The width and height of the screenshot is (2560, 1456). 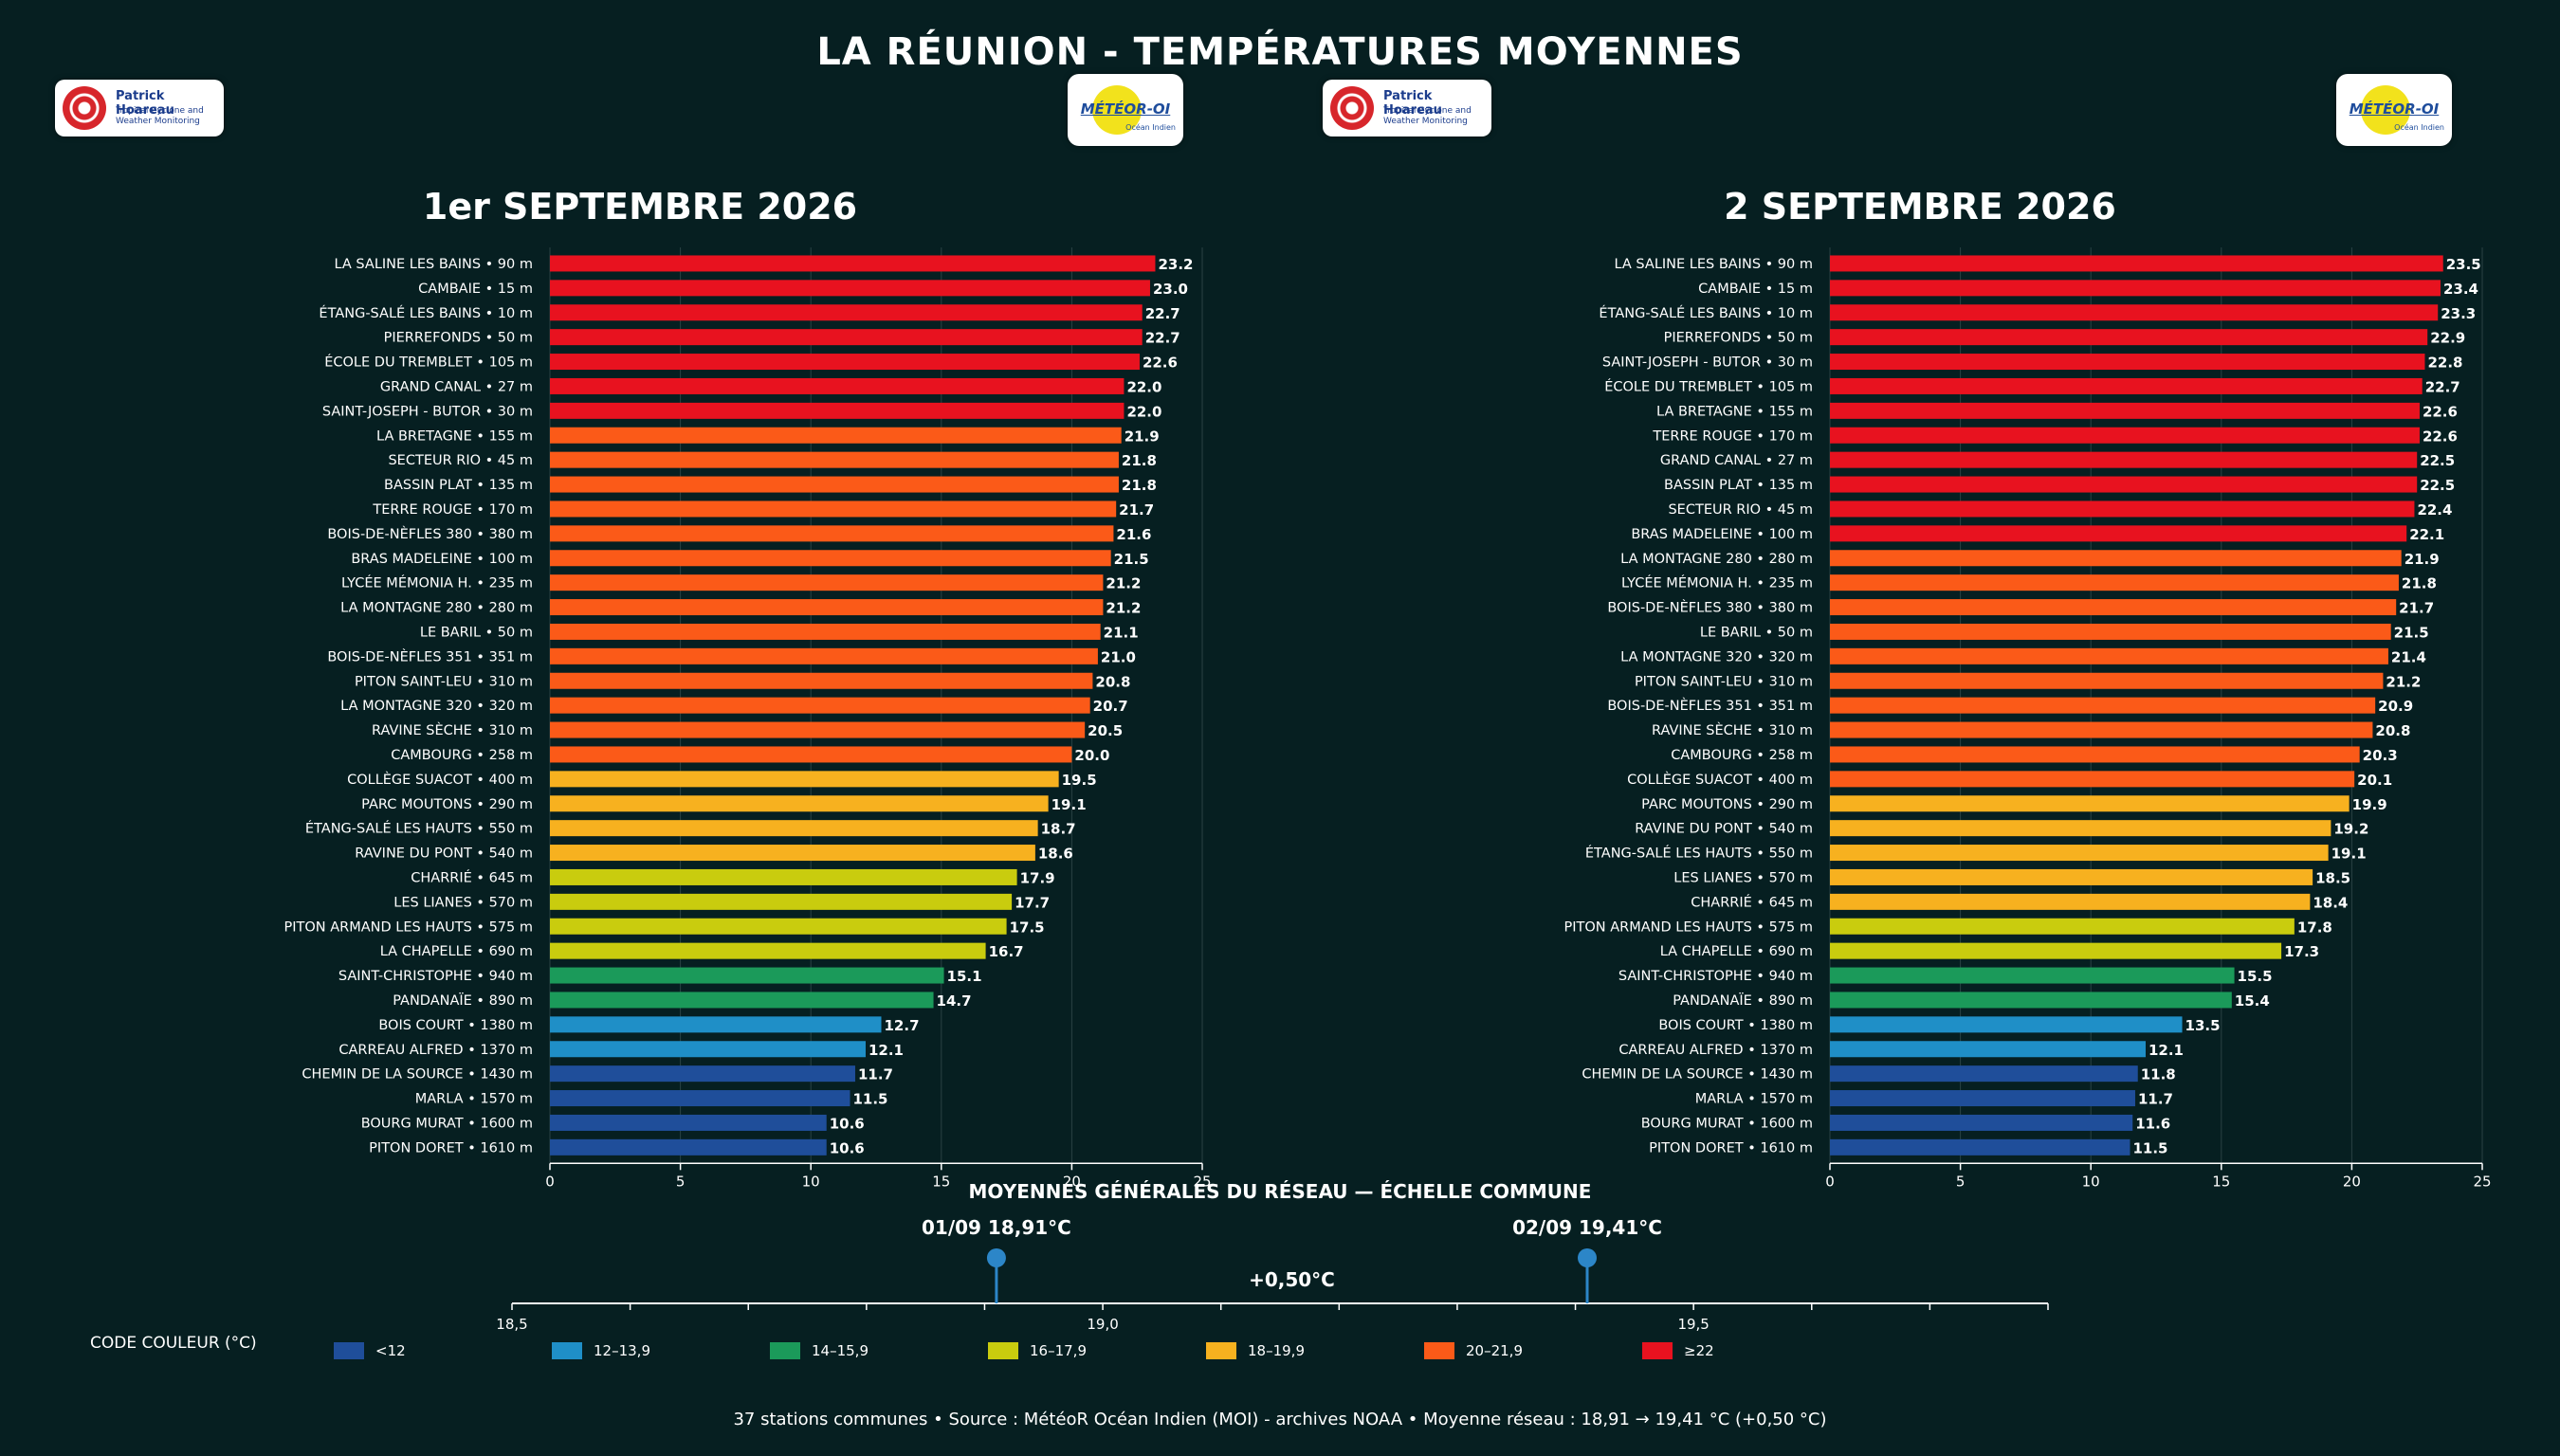 I want to click on day2-value-label: 19.2, so click(x=2350, y=829).